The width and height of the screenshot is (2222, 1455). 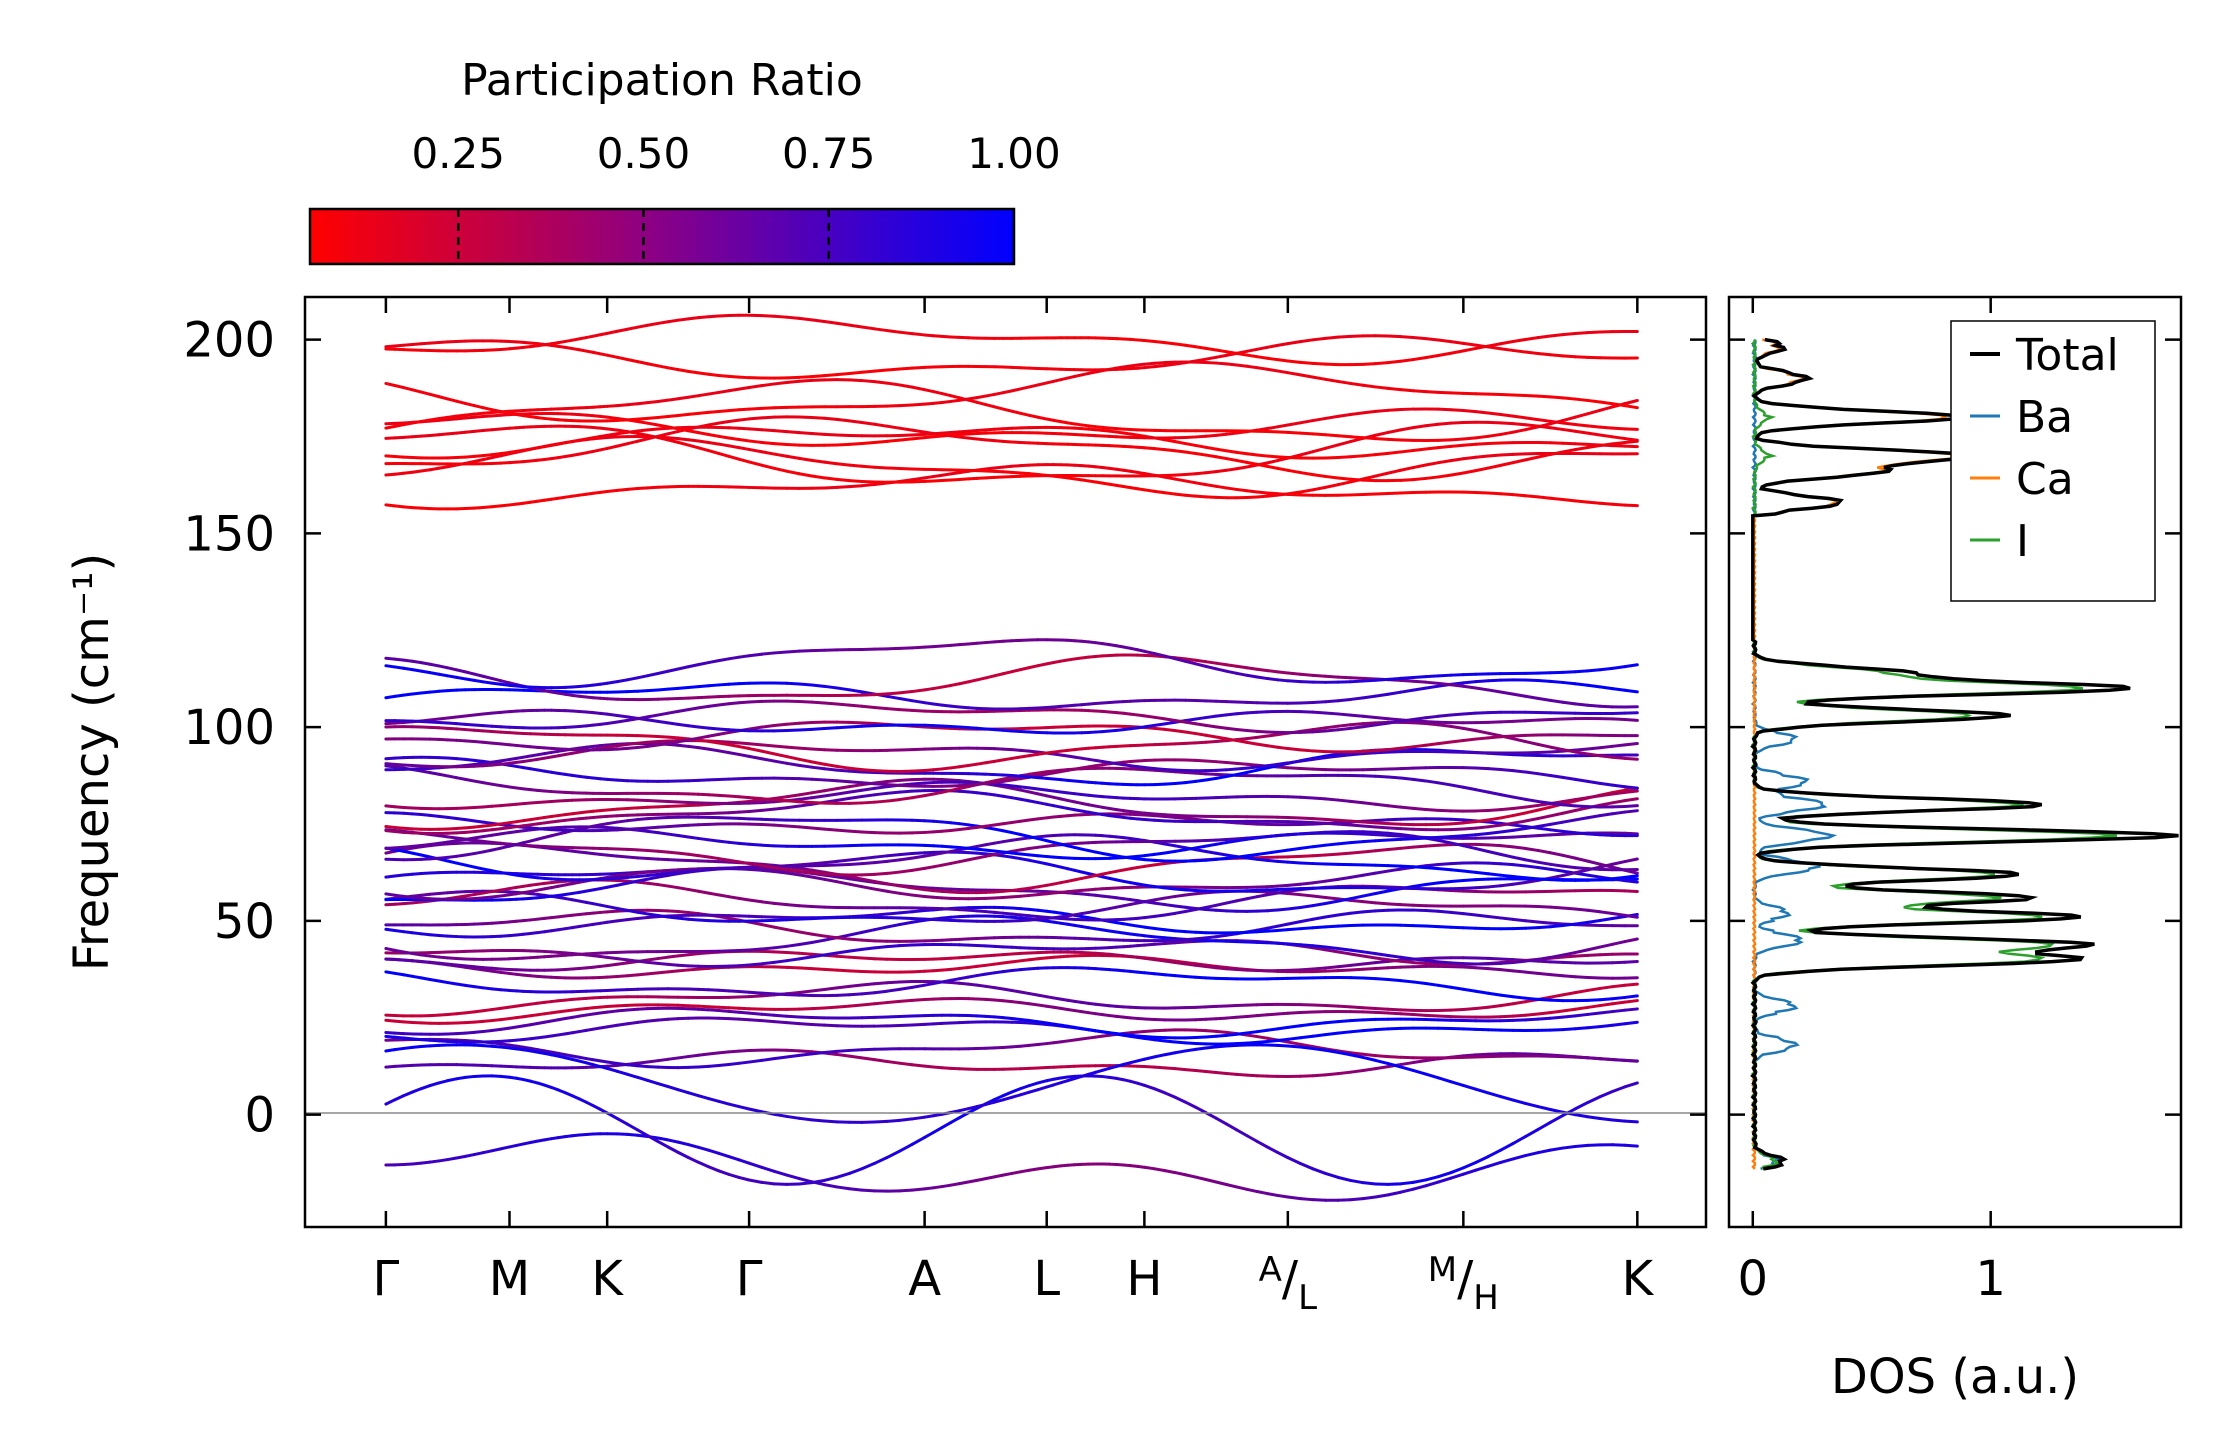 What do you see at coordinates (1014, 153) in the screenshot?
I see `colorbar-tick-label: 1.00` at bounding box center [1014, 153].